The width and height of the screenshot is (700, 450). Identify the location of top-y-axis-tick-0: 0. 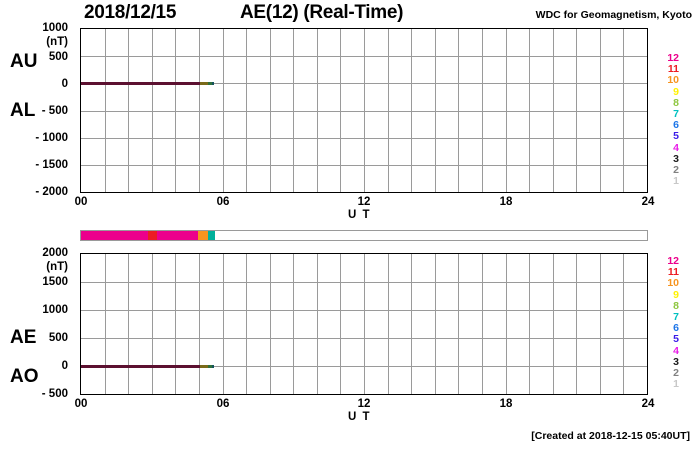
(64, 84).